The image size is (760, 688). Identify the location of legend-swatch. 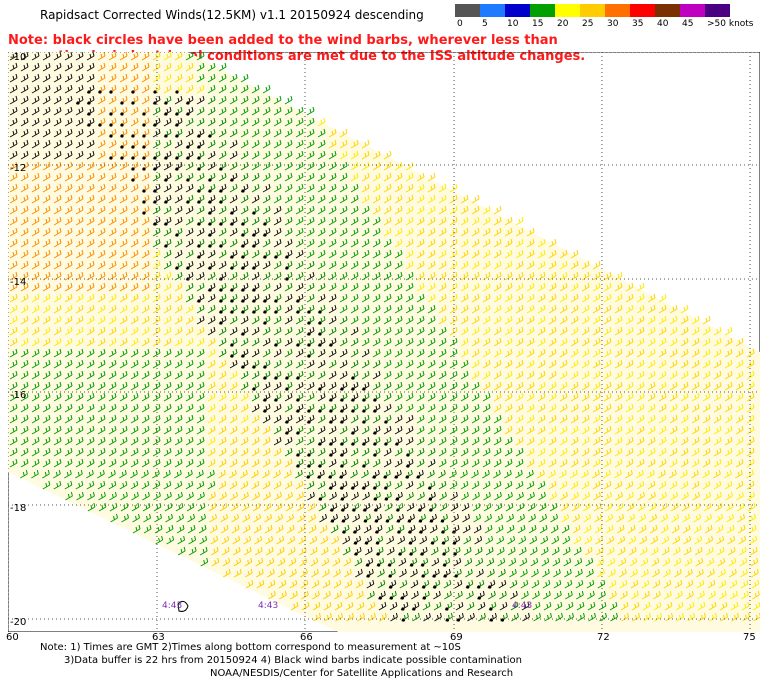
(642, 10).